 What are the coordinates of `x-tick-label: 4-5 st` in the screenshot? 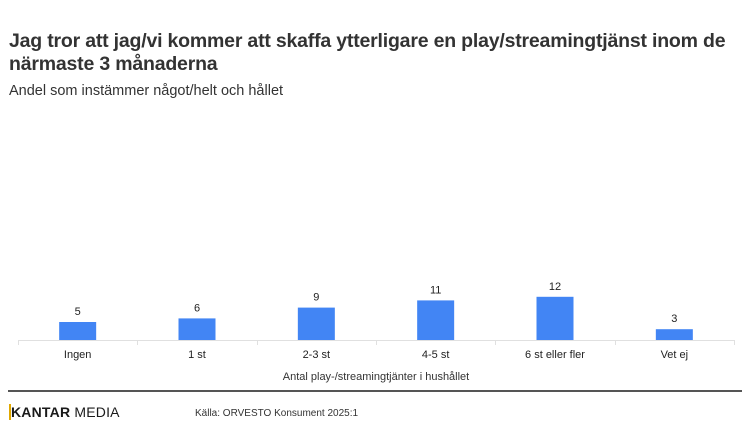 It's located at (436, 355).